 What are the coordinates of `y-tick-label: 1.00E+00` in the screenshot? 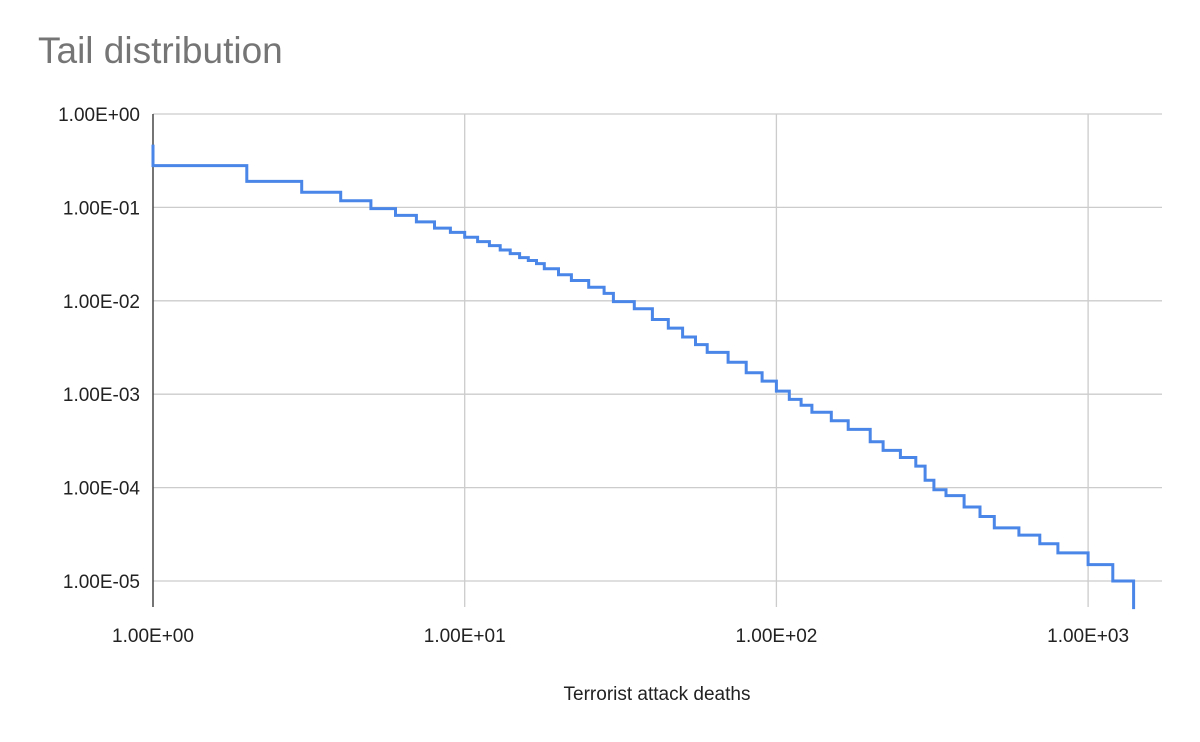 It's located at (99, 115).